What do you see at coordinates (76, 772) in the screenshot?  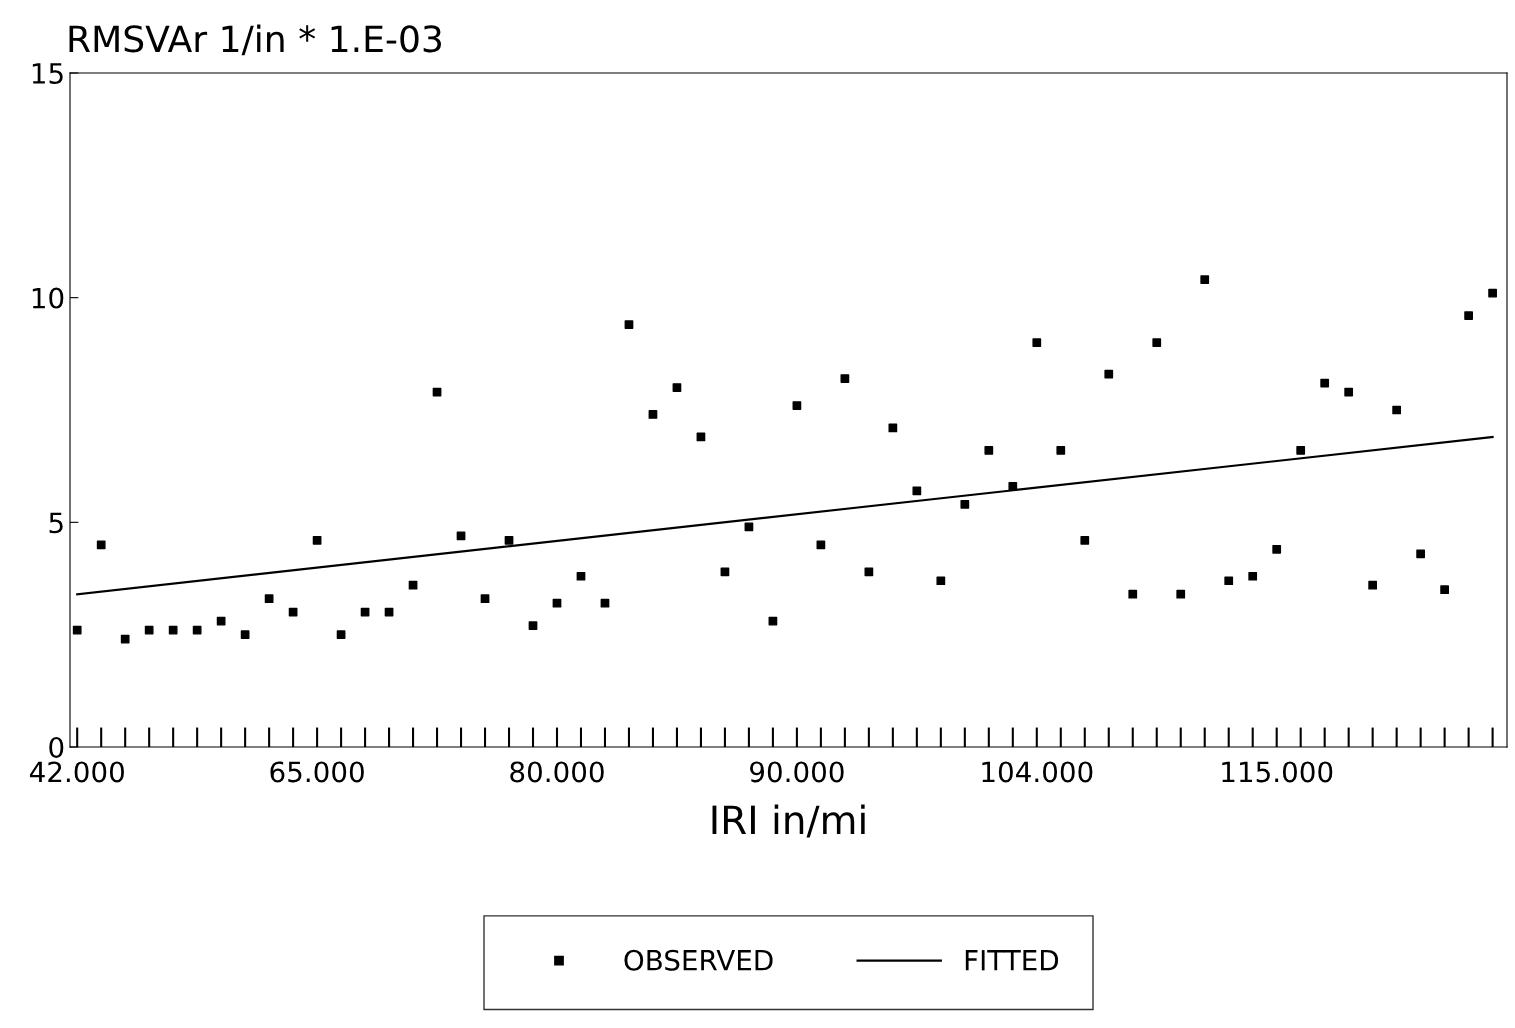 I see `x-tick-label: 42.000` at bounding box center [76, 772].